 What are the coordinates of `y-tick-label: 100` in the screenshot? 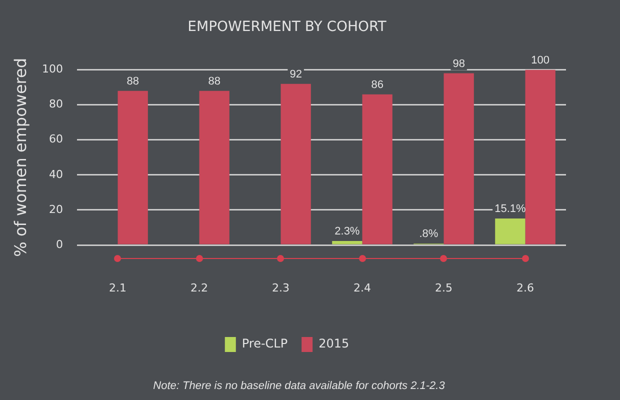 It's located at (52, 69).